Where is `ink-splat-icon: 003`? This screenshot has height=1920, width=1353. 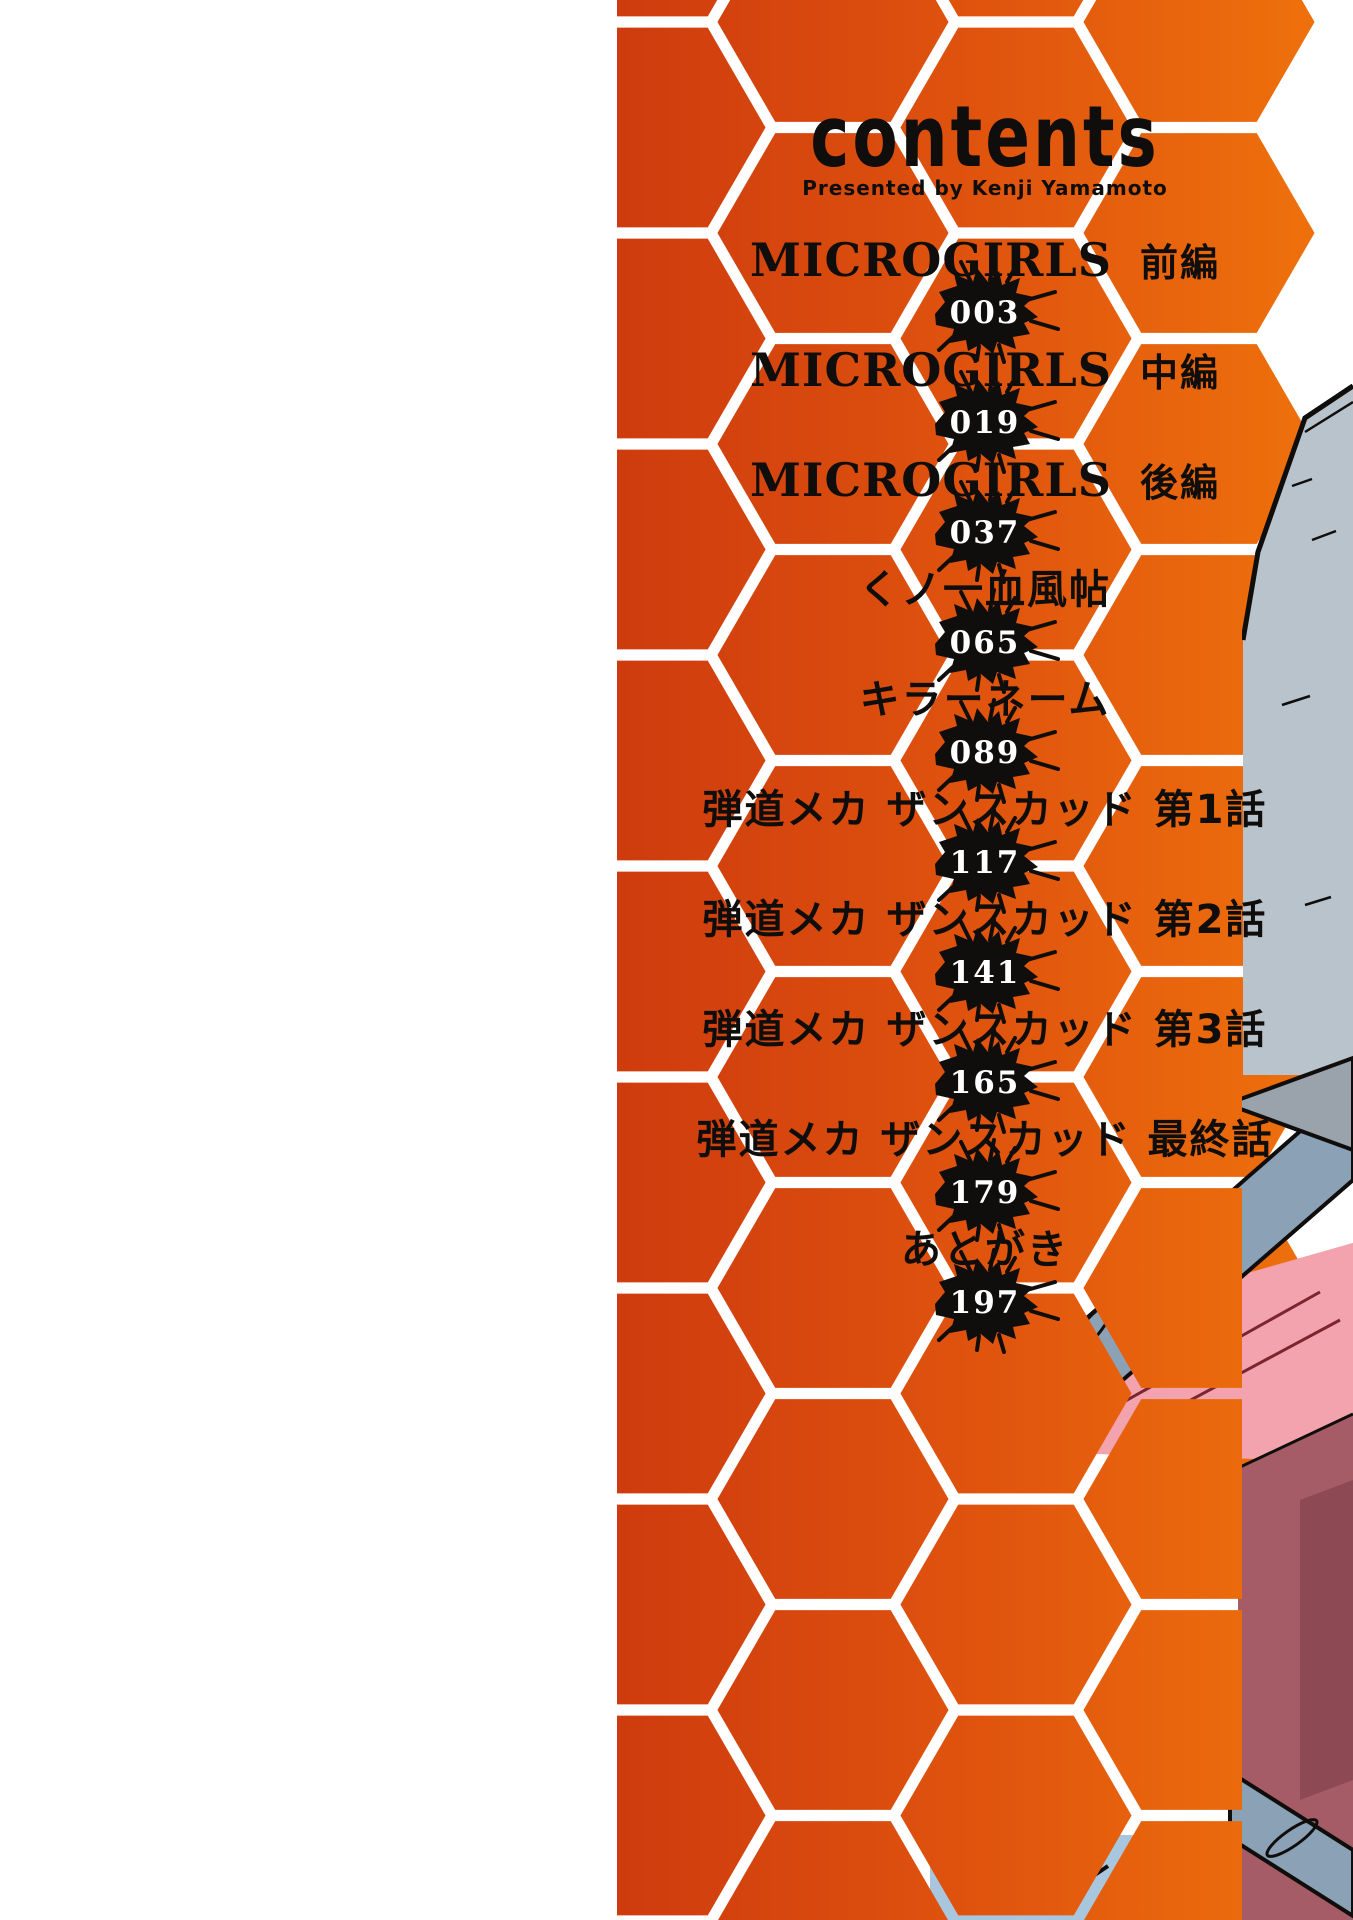
ink-splat-icon: 003 is located at coordinates (997, 311).